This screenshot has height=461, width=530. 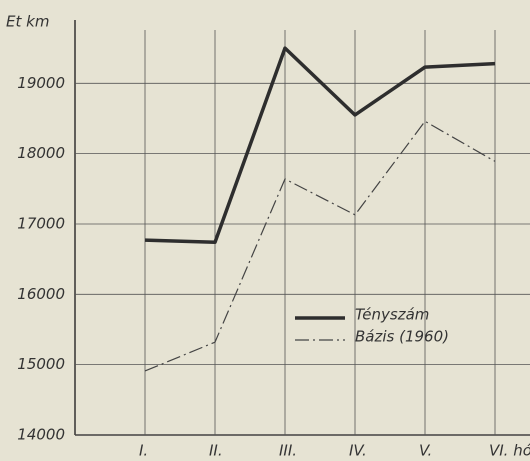 What do you see at coordinates (41, 435) in the screenshot?
I see `y-tick-label: 14000` at bounding box center [41, 435].